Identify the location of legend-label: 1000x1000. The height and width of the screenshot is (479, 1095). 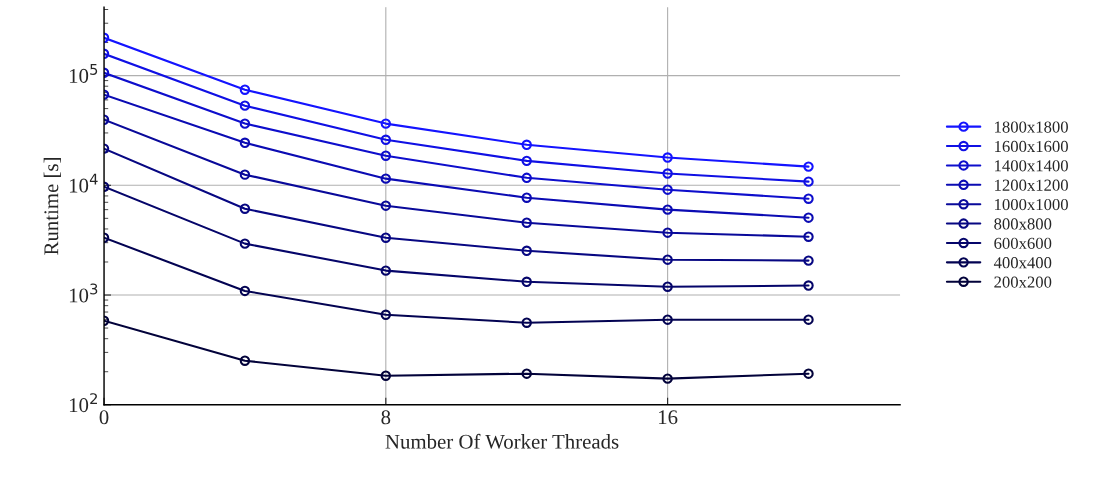
(1031, 204).